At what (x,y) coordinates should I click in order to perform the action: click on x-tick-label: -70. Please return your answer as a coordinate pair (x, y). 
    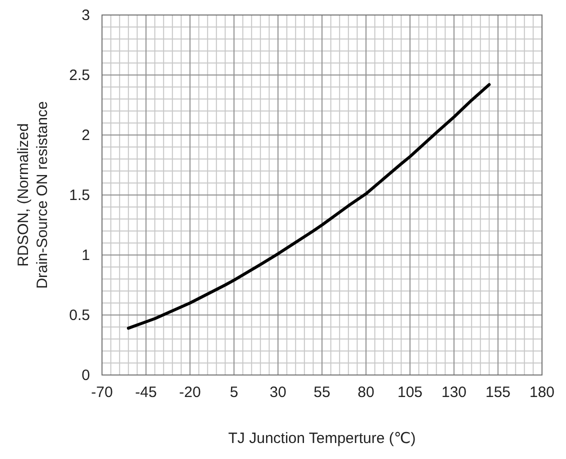
    Looking at the image, I should click on (102, 392).